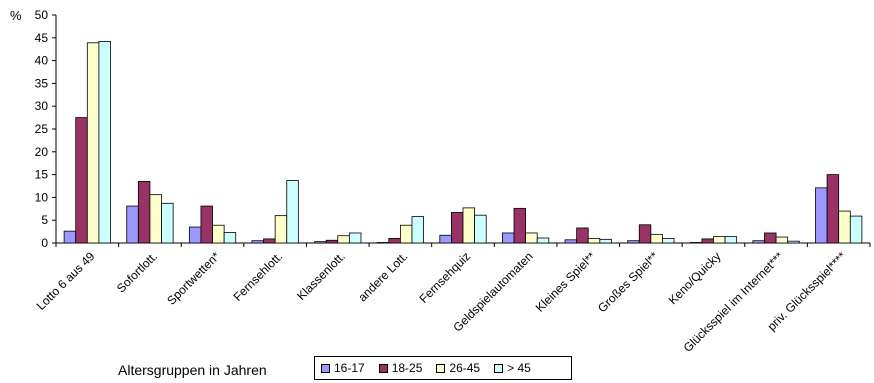  I want to click on x-category-label: Lotto 6 aus 49, so click(66, 281).